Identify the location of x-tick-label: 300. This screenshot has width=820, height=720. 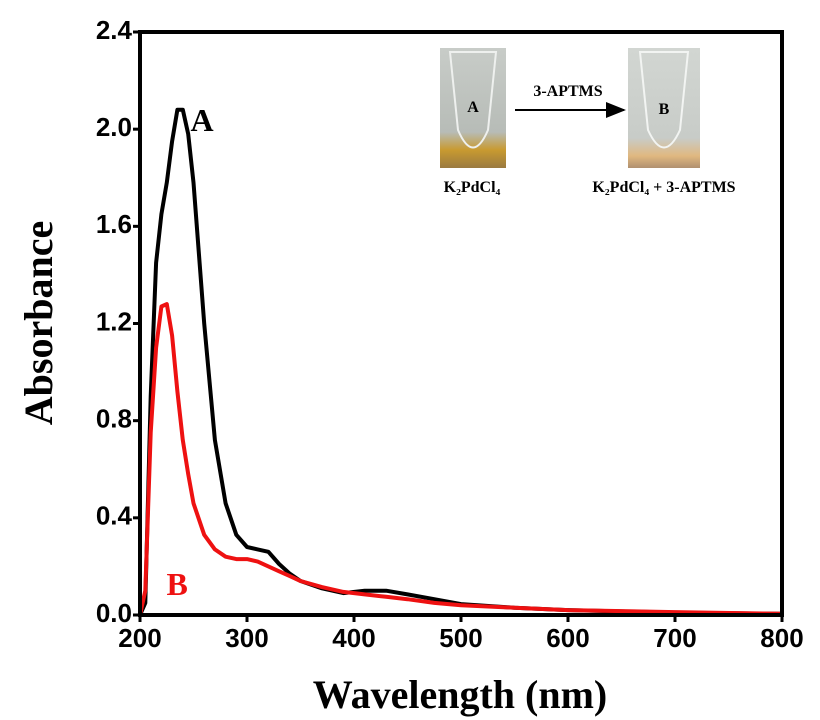
(246, 638).